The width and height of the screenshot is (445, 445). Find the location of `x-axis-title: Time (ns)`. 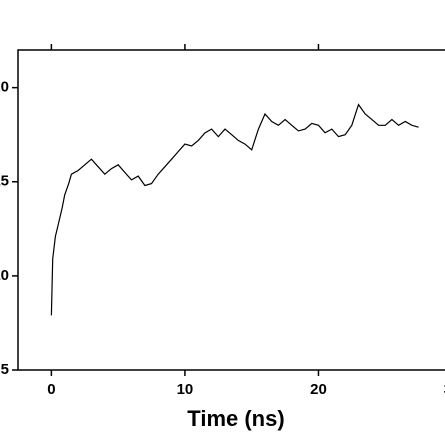

x-axis-title: Time (ns) is located at coordinates (235, 418).